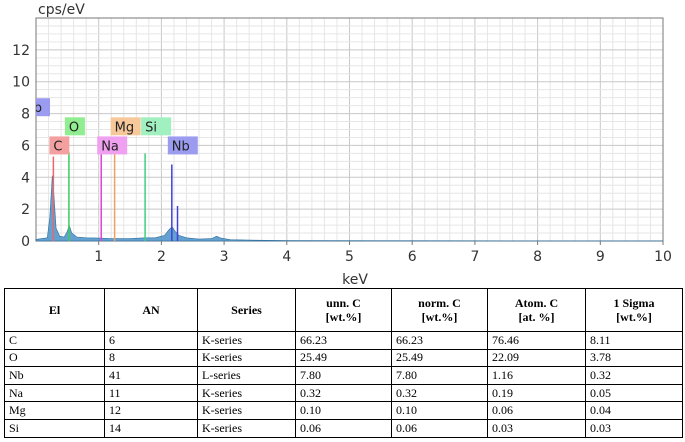 The height and width of the screenshot is (442, 685). What do you see at coordinates (98, 257) in the screenshot?
I see `x-tick-label: 1` at bounding box center [98, 257].